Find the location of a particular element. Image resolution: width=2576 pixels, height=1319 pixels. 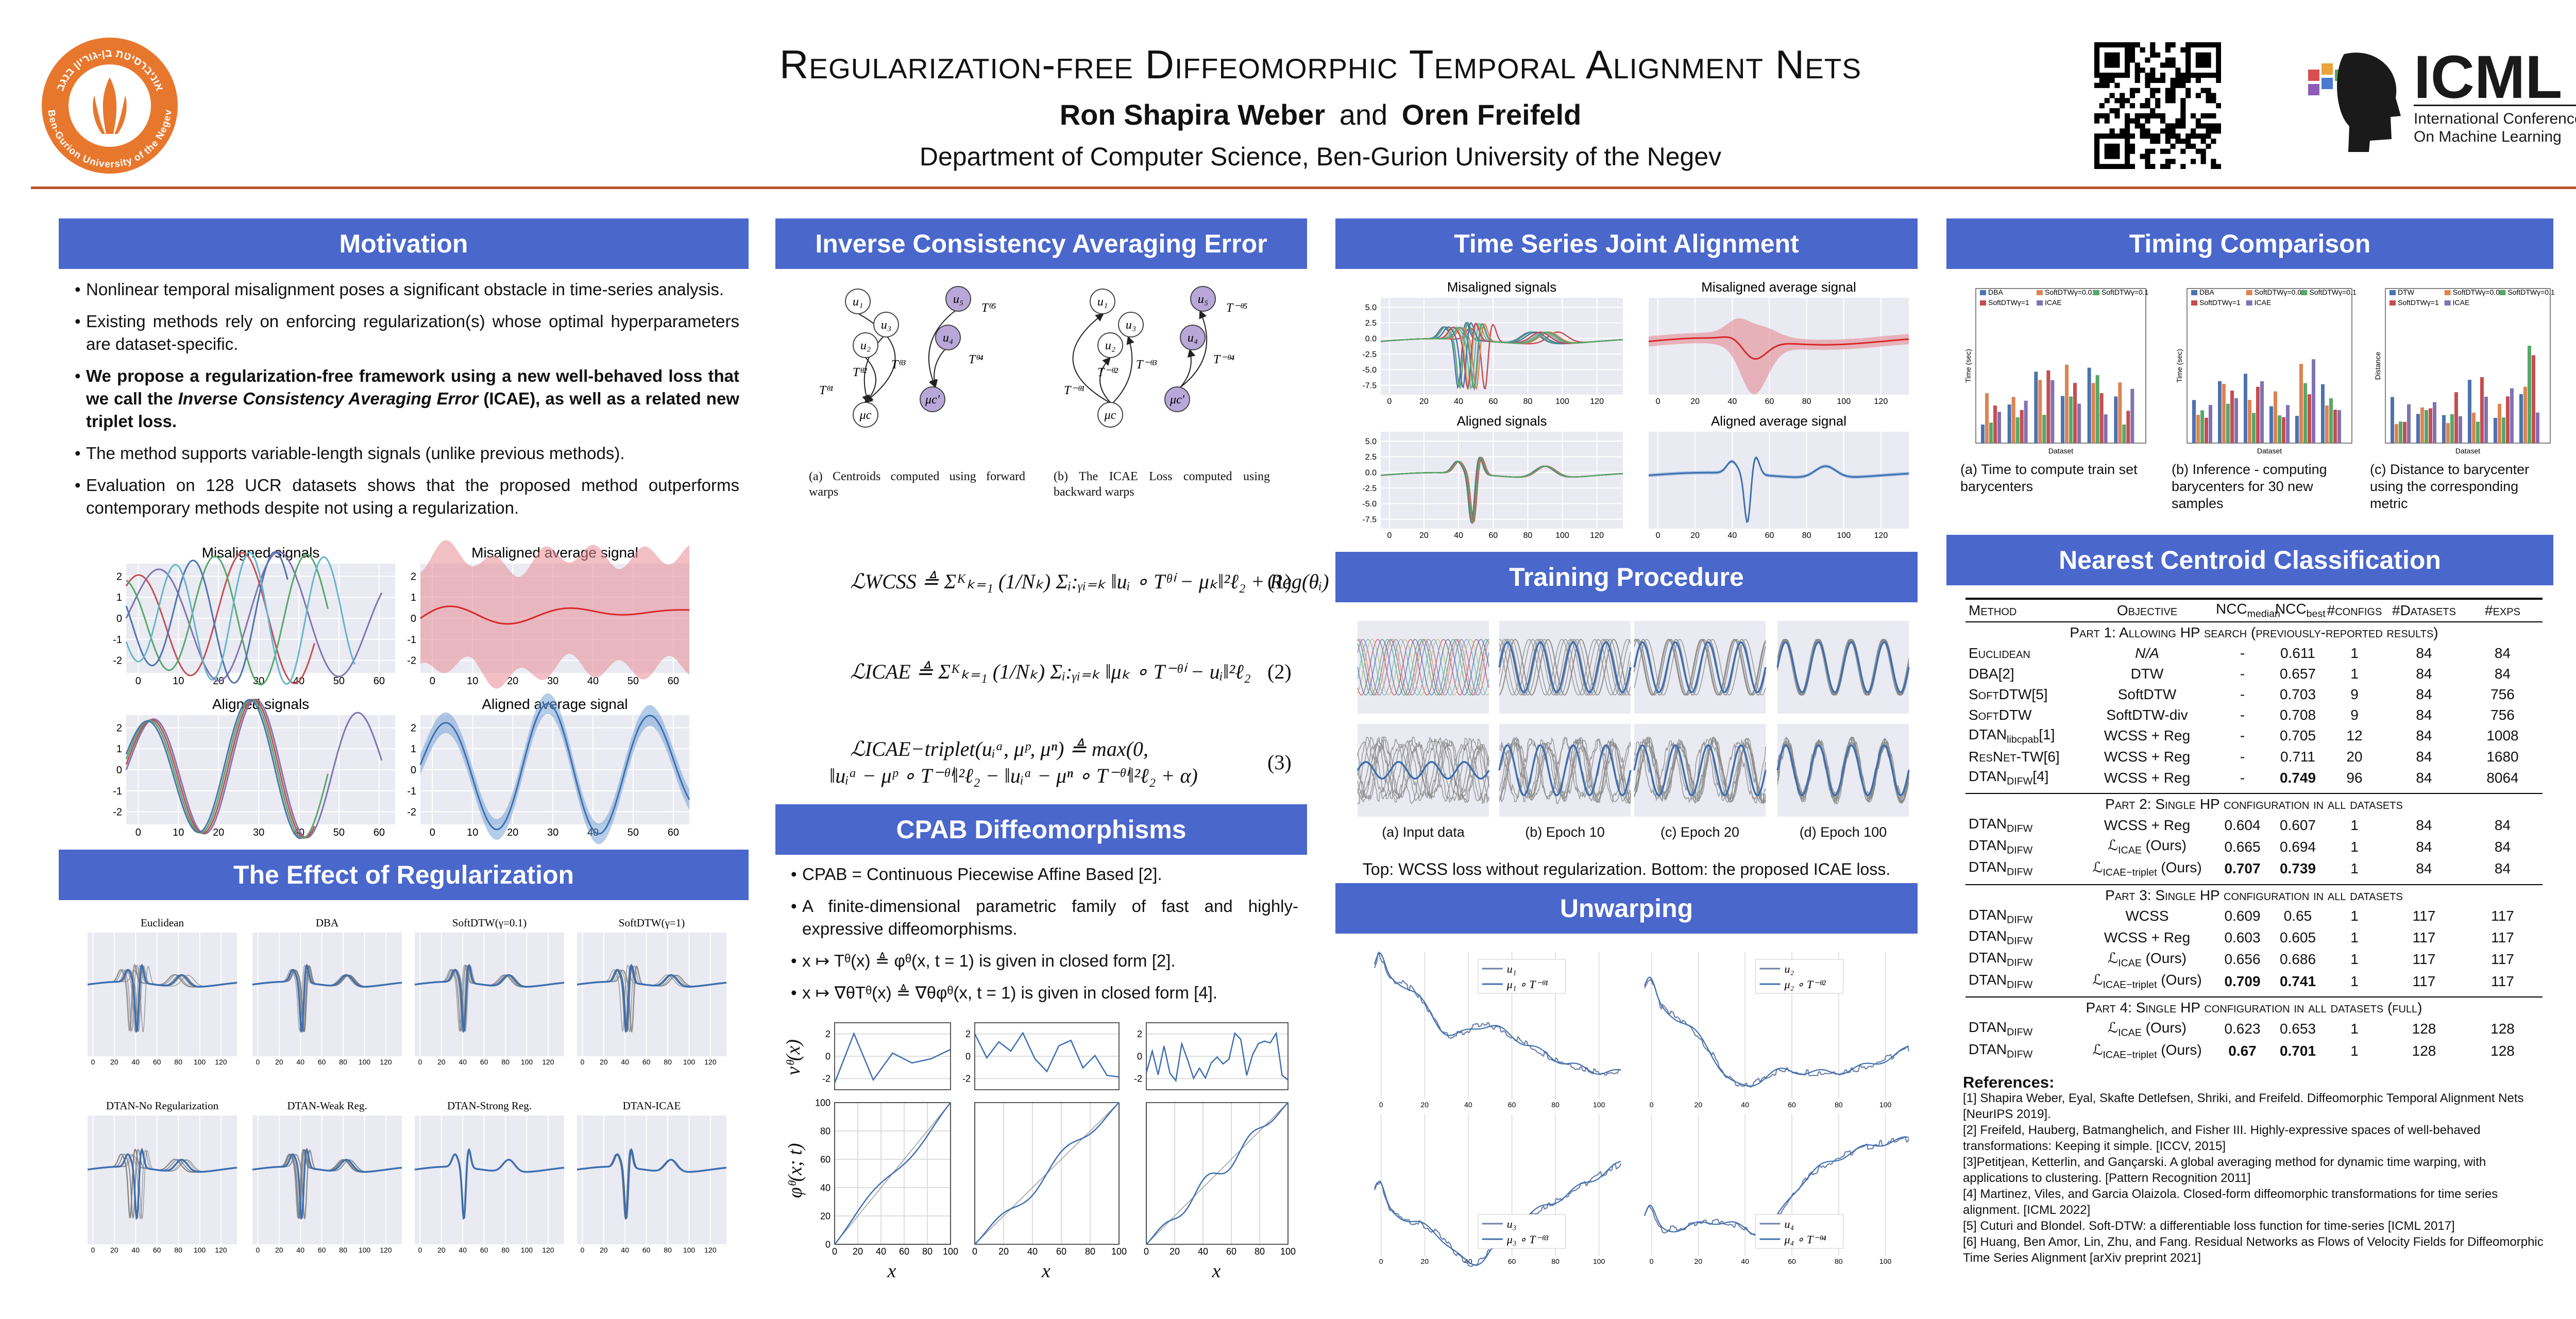

cell-text: Euclidean is located at coordinates (1999, 653).